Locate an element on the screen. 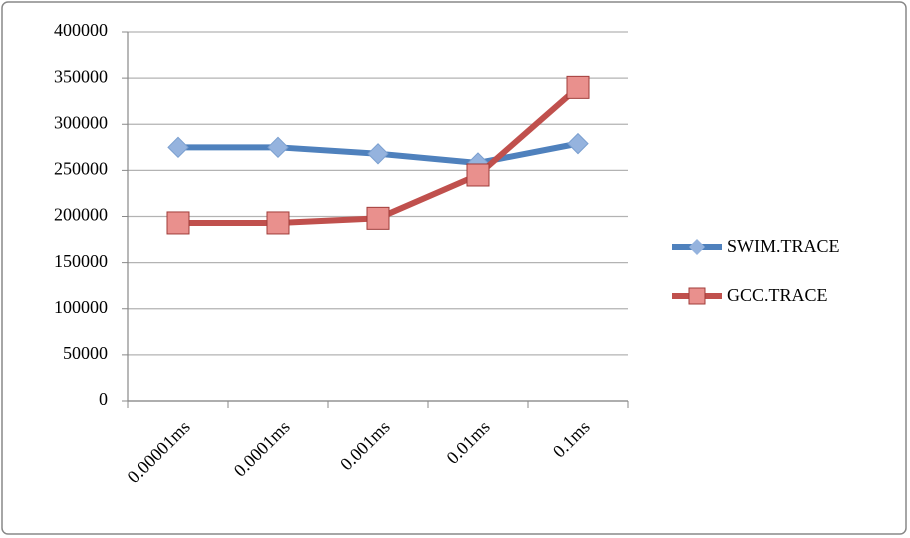  y-tick-label: 200000 is located at coordinates (81, 215).